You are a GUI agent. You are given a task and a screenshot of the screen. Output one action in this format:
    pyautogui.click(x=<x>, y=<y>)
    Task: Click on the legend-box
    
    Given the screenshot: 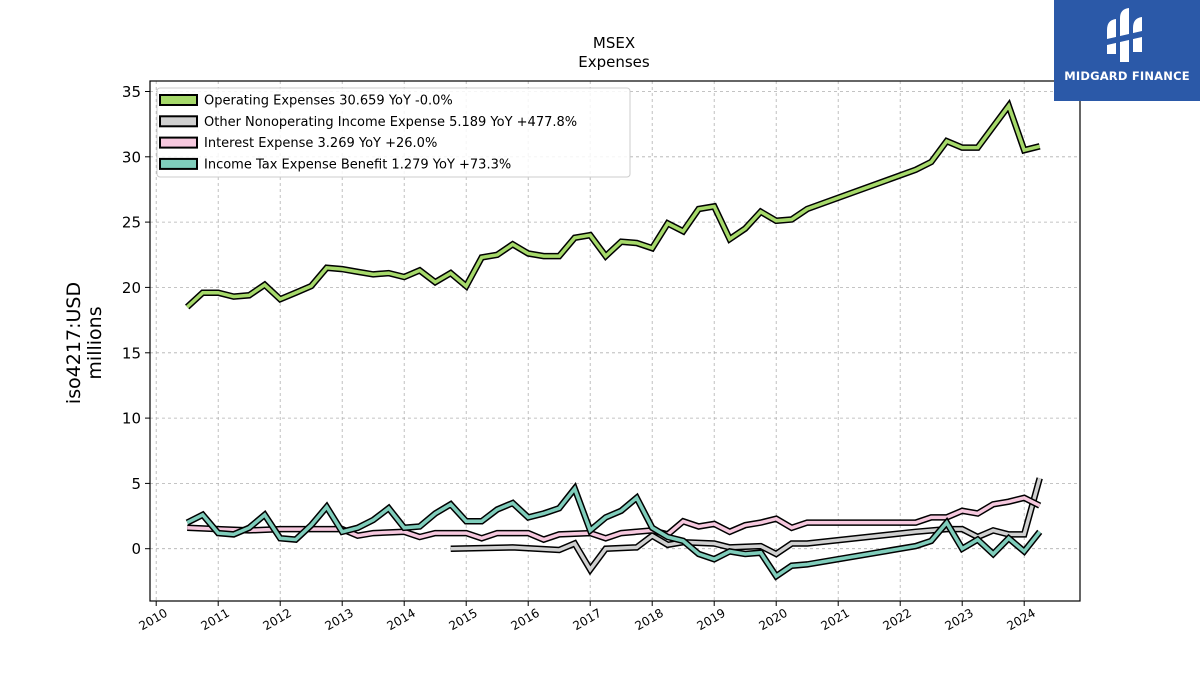 What is the action you would take?
    pyautogui.click(x=393, y=132)
    